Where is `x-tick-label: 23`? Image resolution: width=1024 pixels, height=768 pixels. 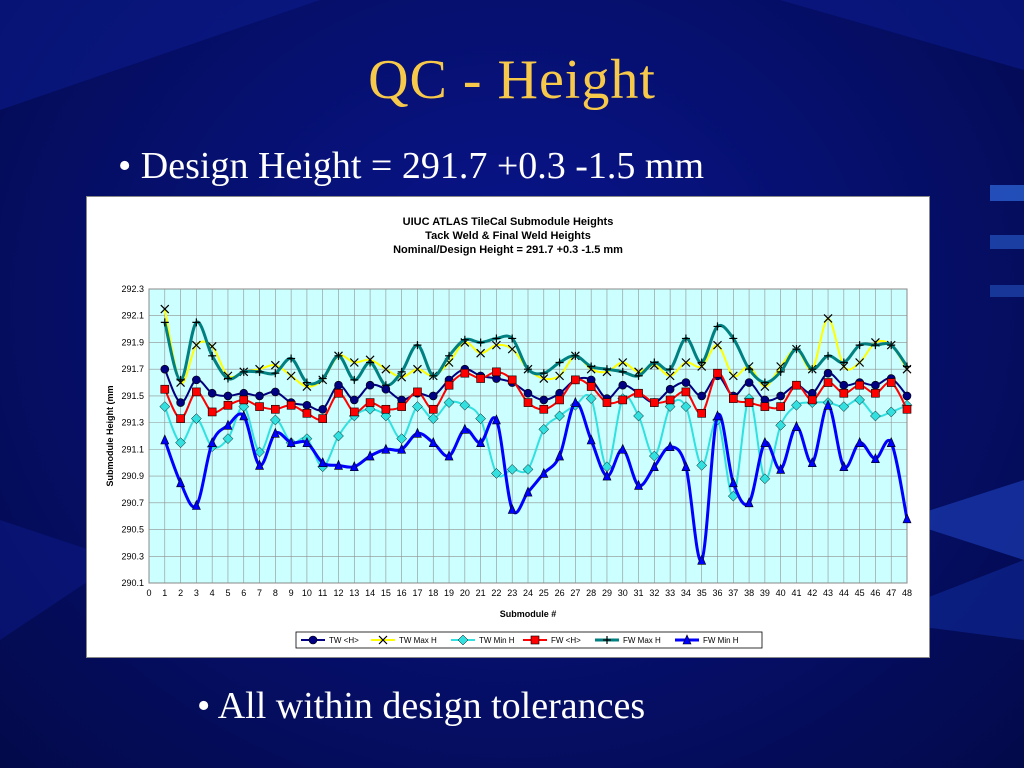 x-tick-label: 23 is located at coordinates (512, 593).